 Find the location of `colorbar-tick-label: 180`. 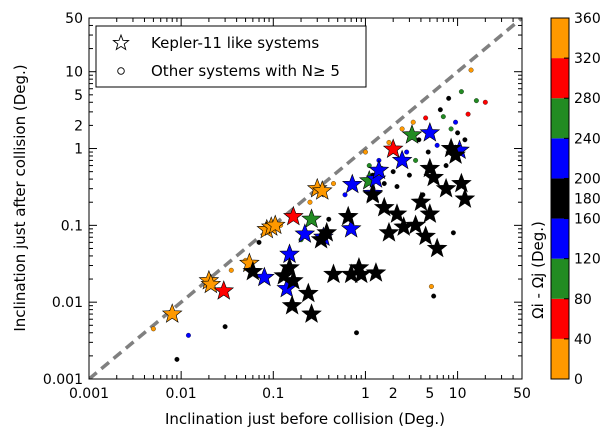

colorbar-tick-label: 180 is located at coordinates (587, 200).